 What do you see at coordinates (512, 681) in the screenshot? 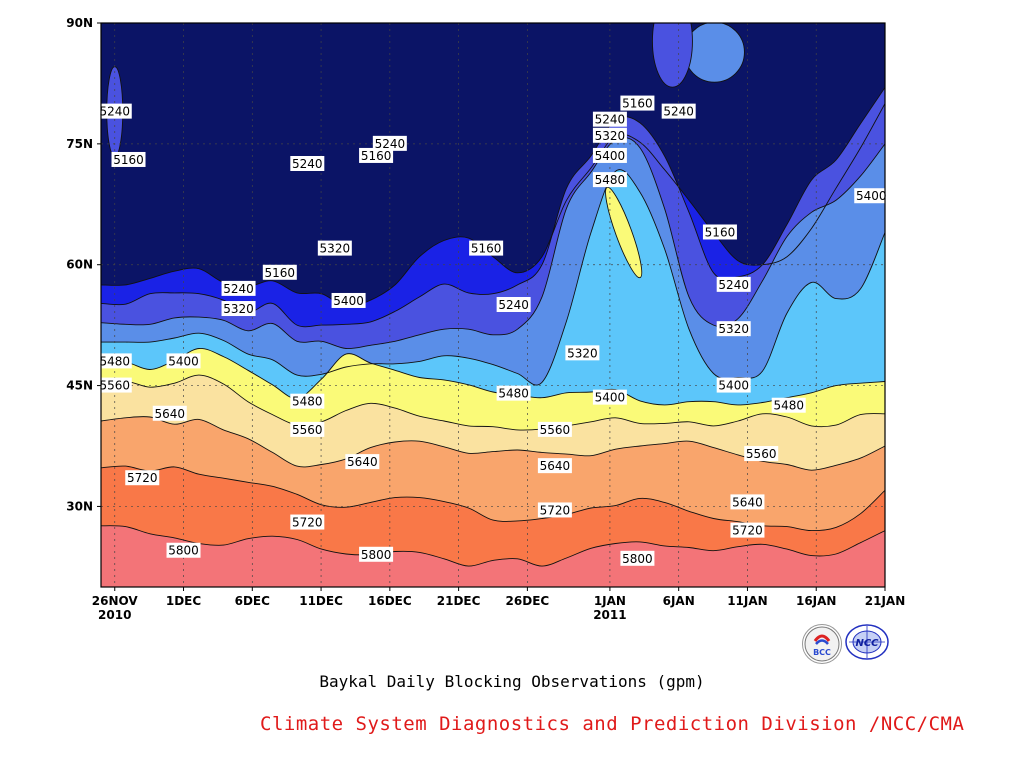
I see `chart-title: Baykal Daily Blocking Observations (gpm)` at bounding box center [512, 681].